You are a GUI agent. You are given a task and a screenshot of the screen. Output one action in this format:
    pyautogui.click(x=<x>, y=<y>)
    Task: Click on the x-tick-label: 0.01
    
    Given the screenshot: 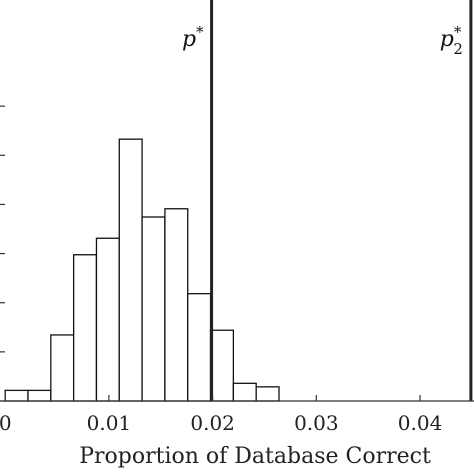 What is the action you would take?
    pyautogui.click(x=109, y=423)
    